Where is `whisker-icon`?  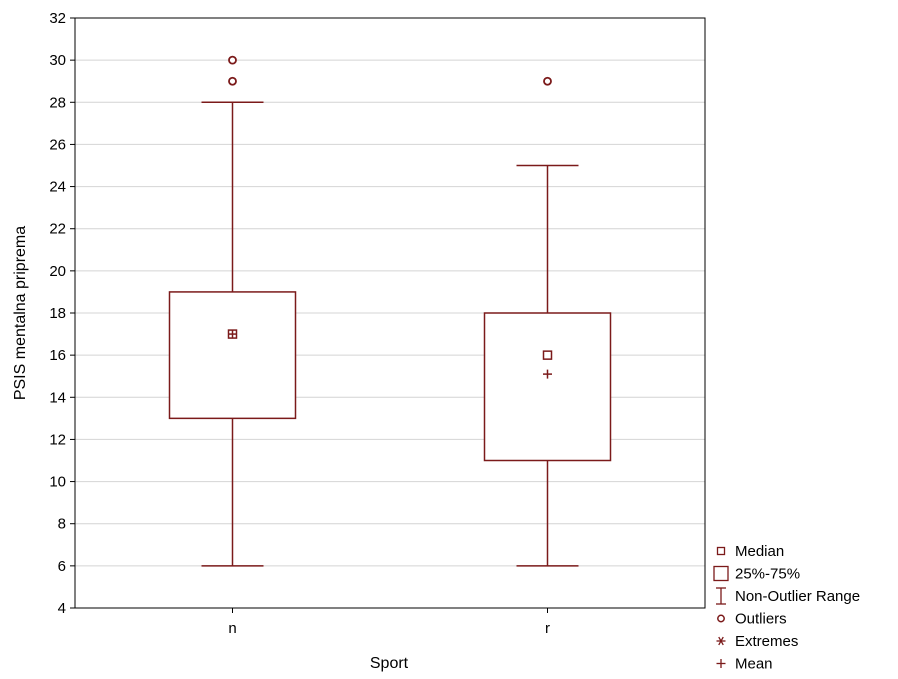 whisker-icon is located at coordinates (721, 596).